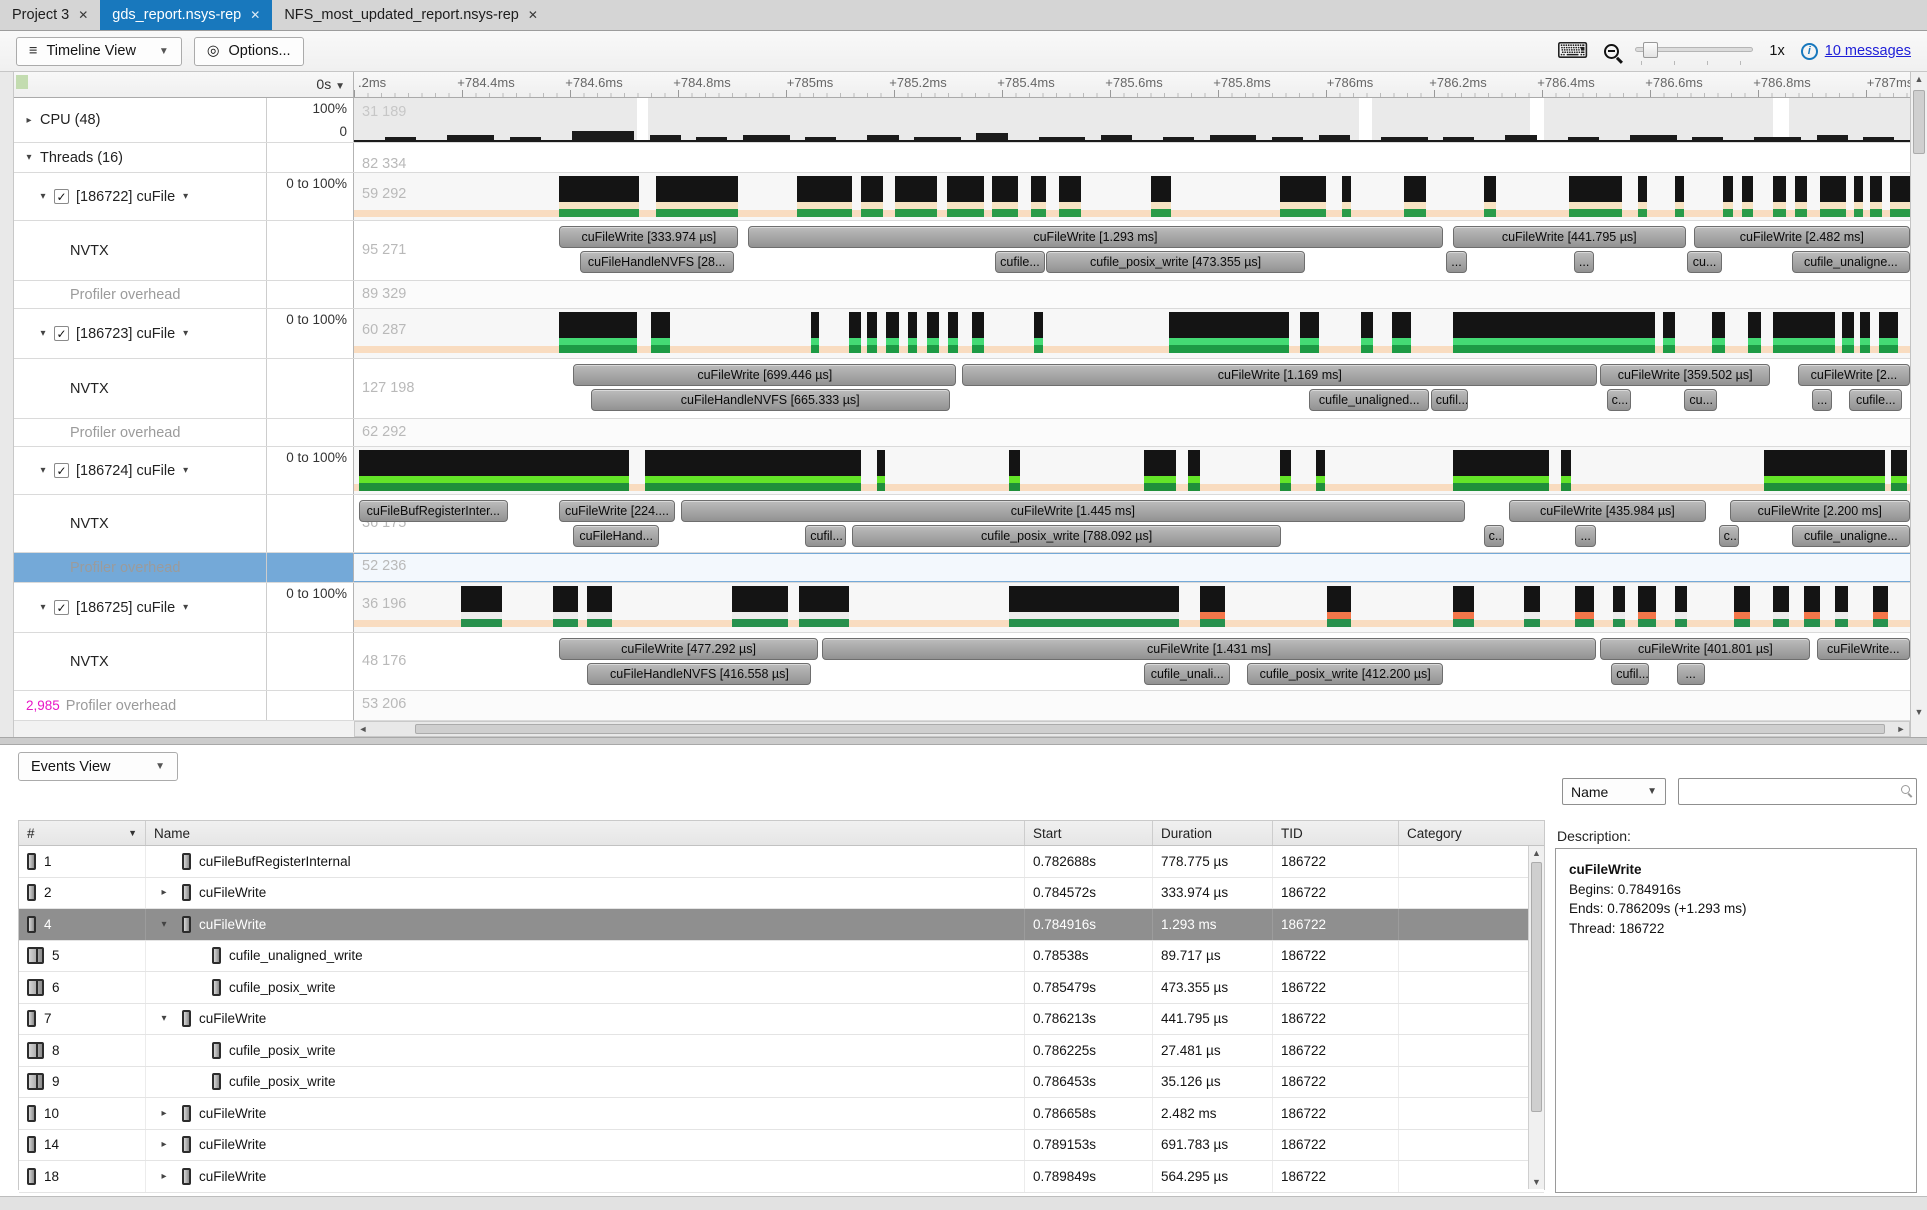 The image size is (1927, 1210). Describe the element at coordinates (962, 334) in the screenshot. I see `timeline-row-thread: ▾ ✓ [186723] cuFile ▾ 0 to 100% 60 287` at that location.